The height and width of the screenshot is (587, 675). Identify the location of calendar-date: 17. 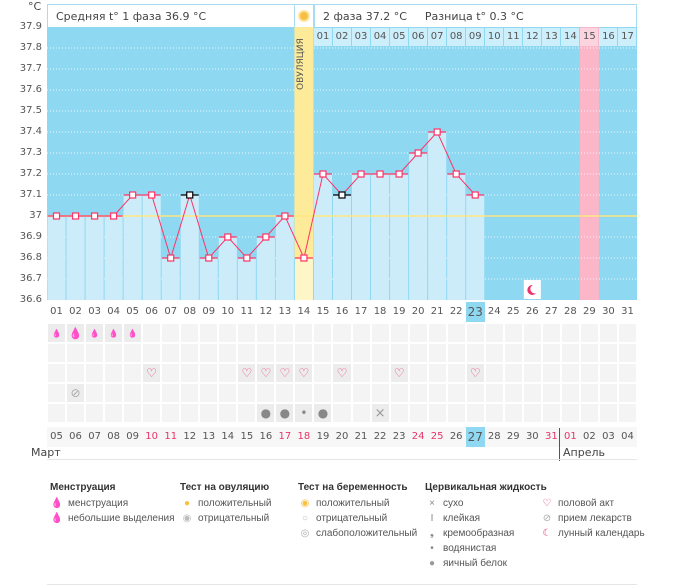
(285, 437).